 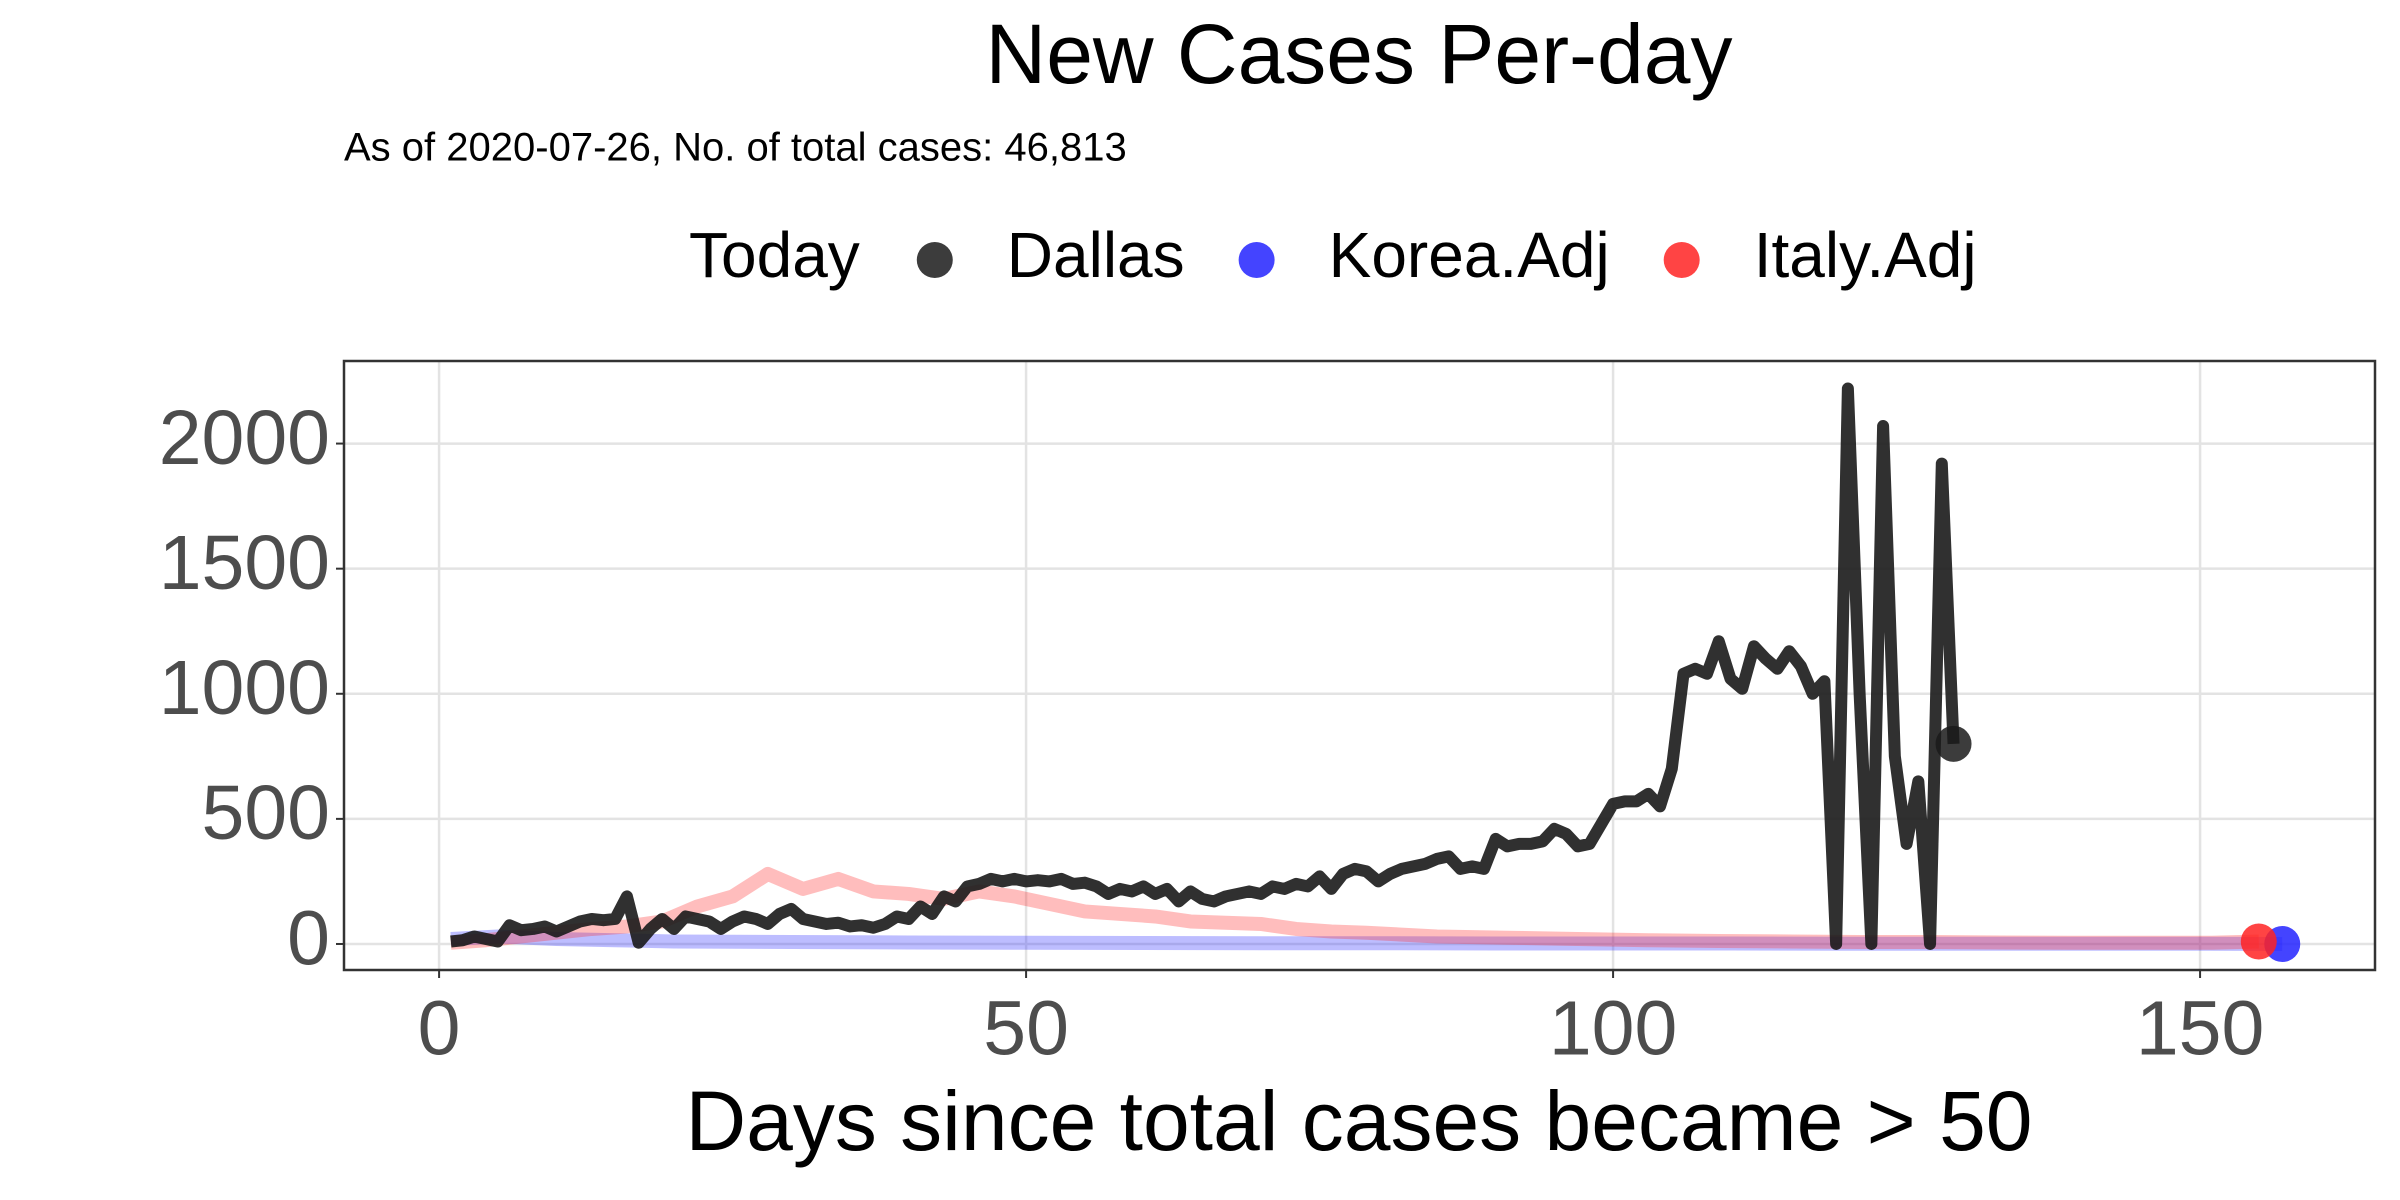 I want to click on y-tick-label: 1000, so click(x=244, y=688).